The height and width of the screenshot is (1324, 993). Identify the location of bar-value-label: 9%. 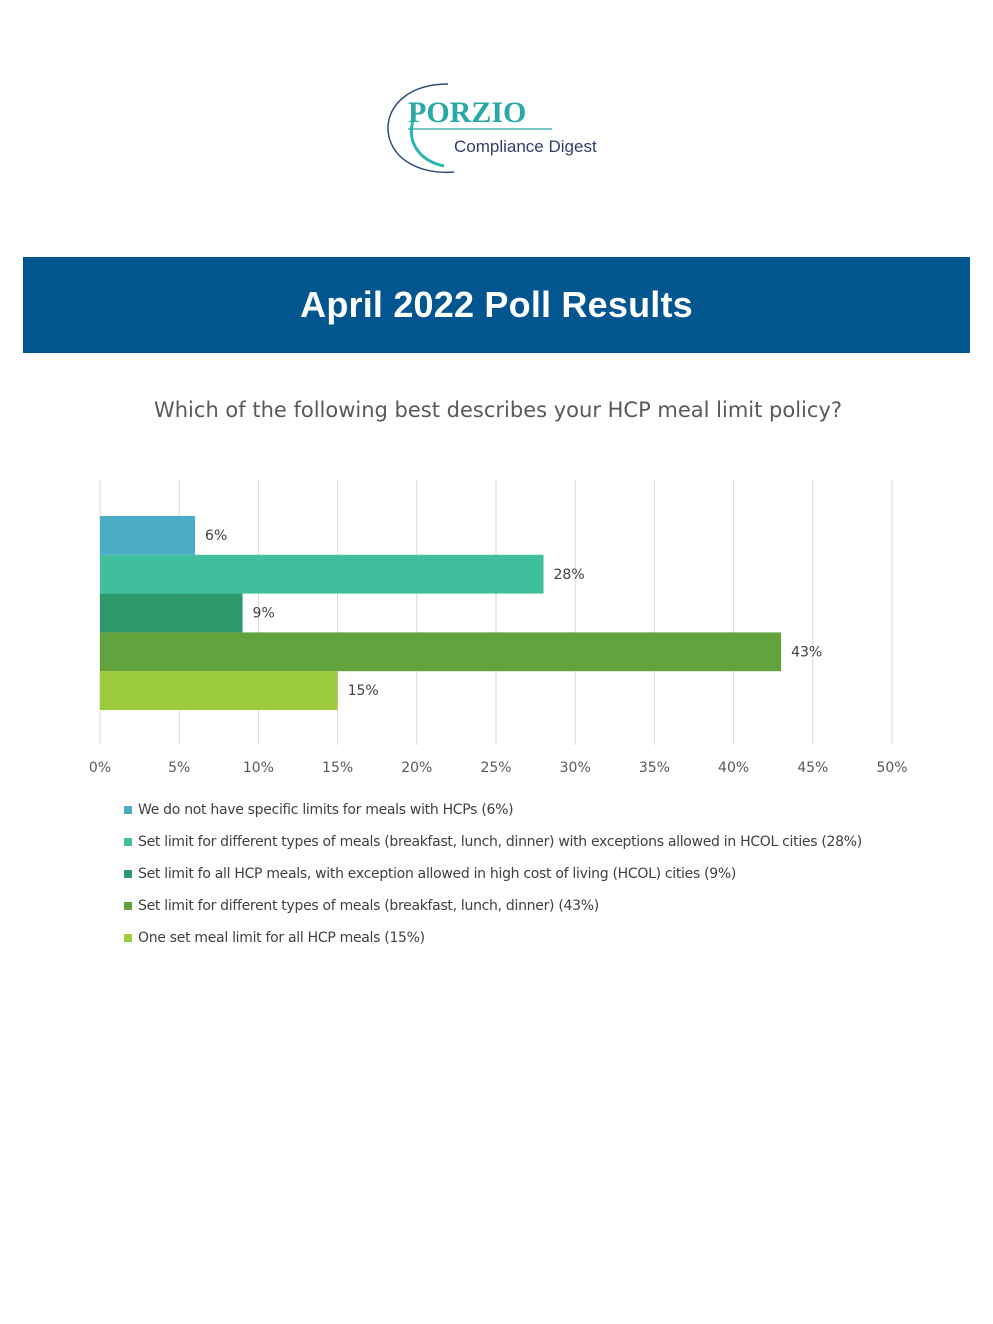
(264, 614).